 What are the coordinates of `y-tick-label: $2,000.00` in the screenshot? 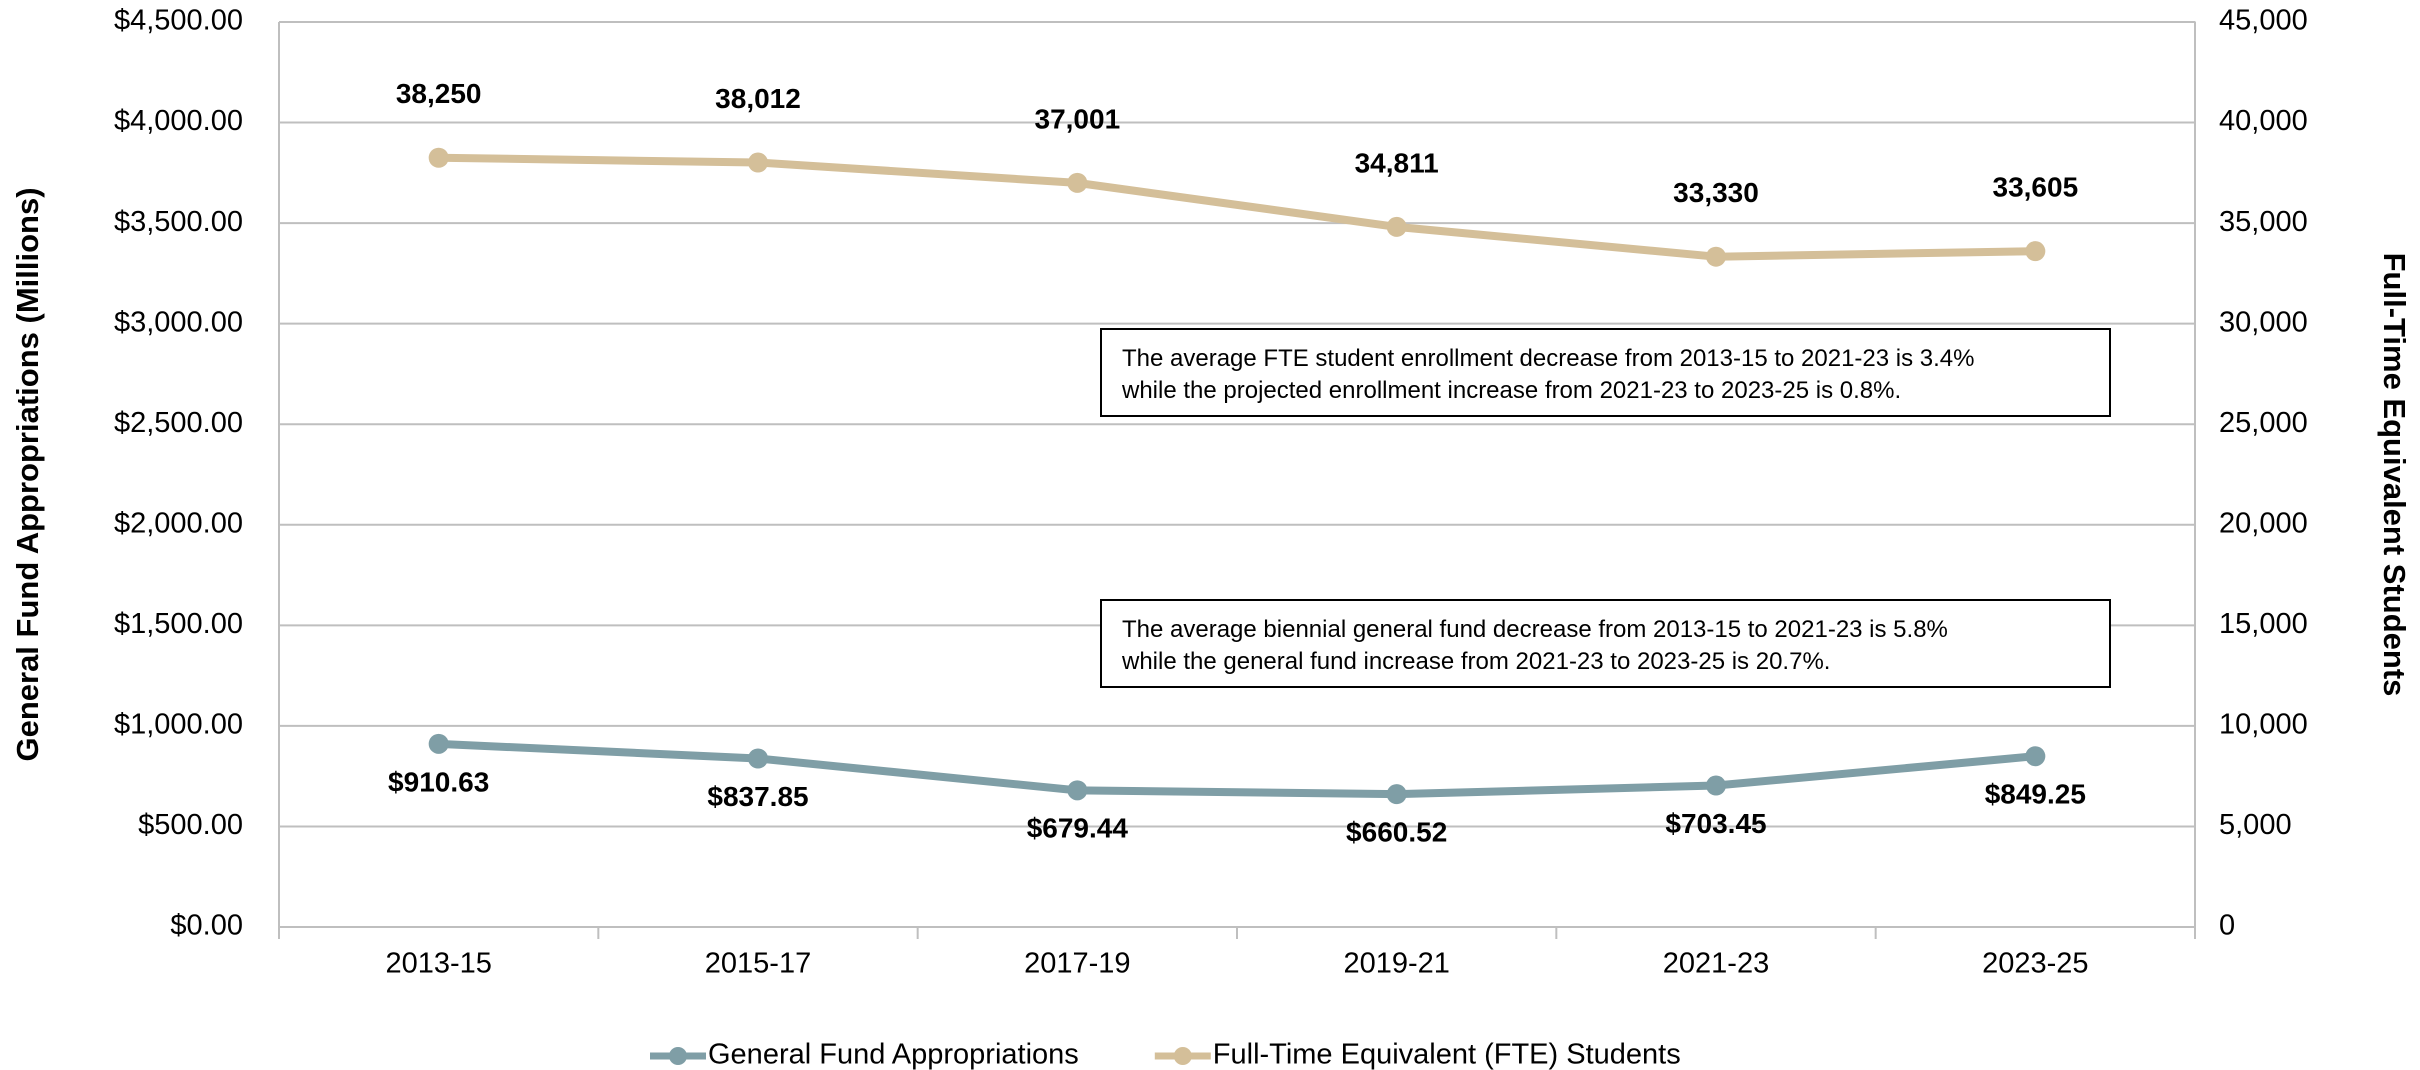 It's located at (178, 523).